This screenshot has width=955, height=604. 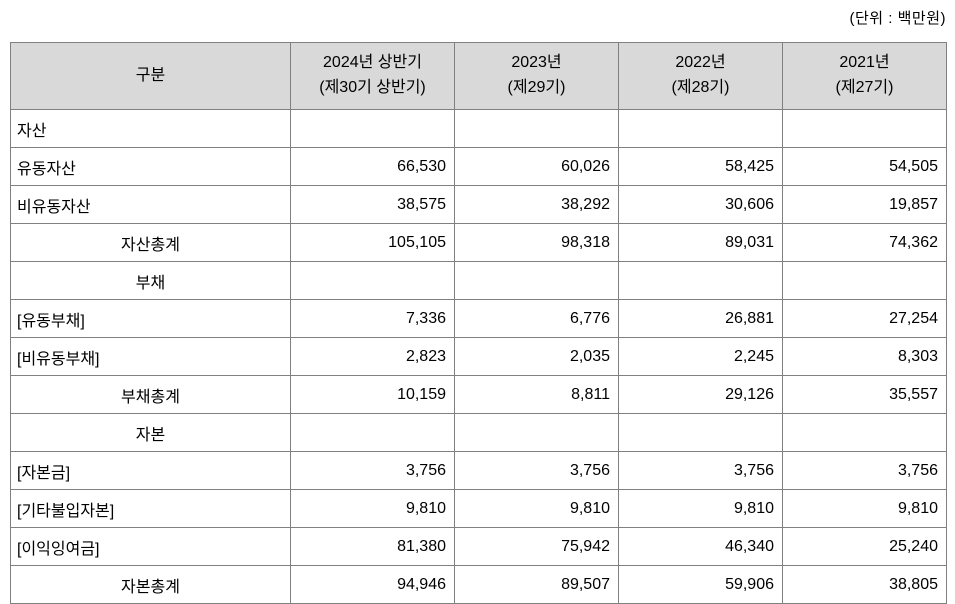 I want to click on table-row: 부채총계 10,159 8,811 29,126 35,557, so click(x=478, y=394).